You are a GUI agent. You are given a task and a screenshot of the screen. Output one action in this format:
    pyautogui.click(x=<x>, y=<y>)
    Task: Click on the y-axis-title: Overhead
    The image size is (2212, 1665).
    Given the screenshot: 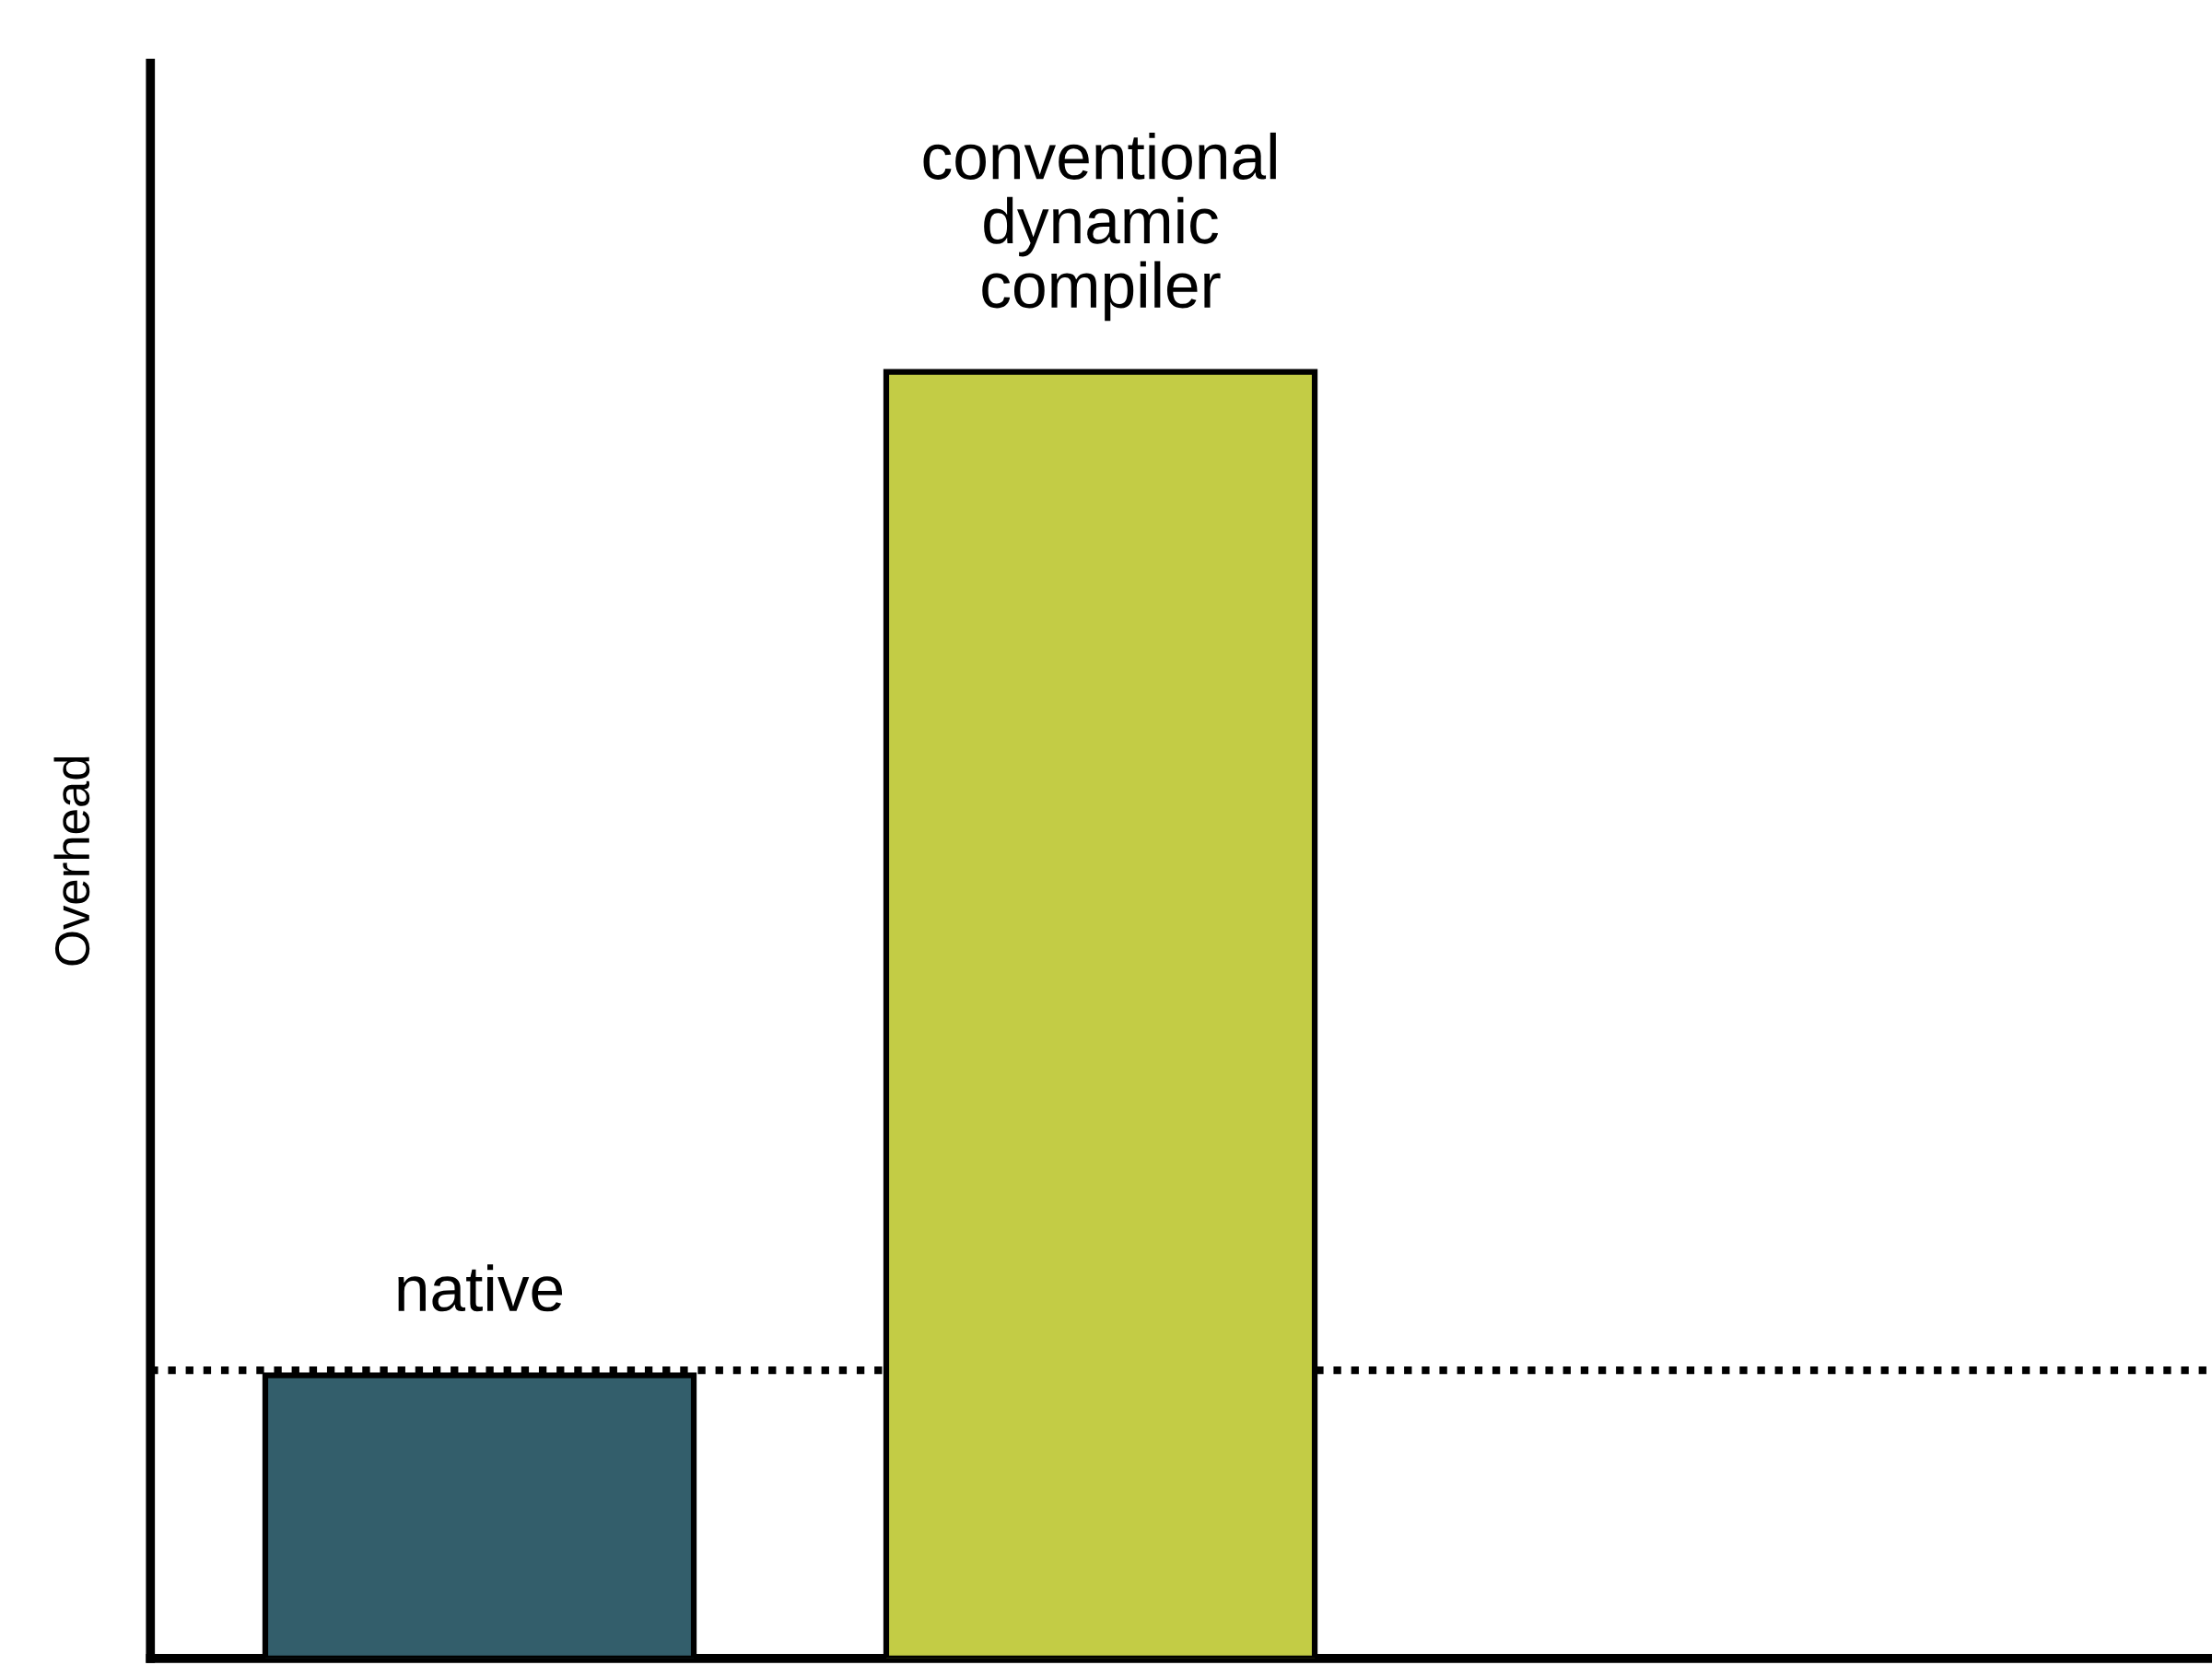 What is the action you would take?
    pyautogui.click(x=71, y=861)
    